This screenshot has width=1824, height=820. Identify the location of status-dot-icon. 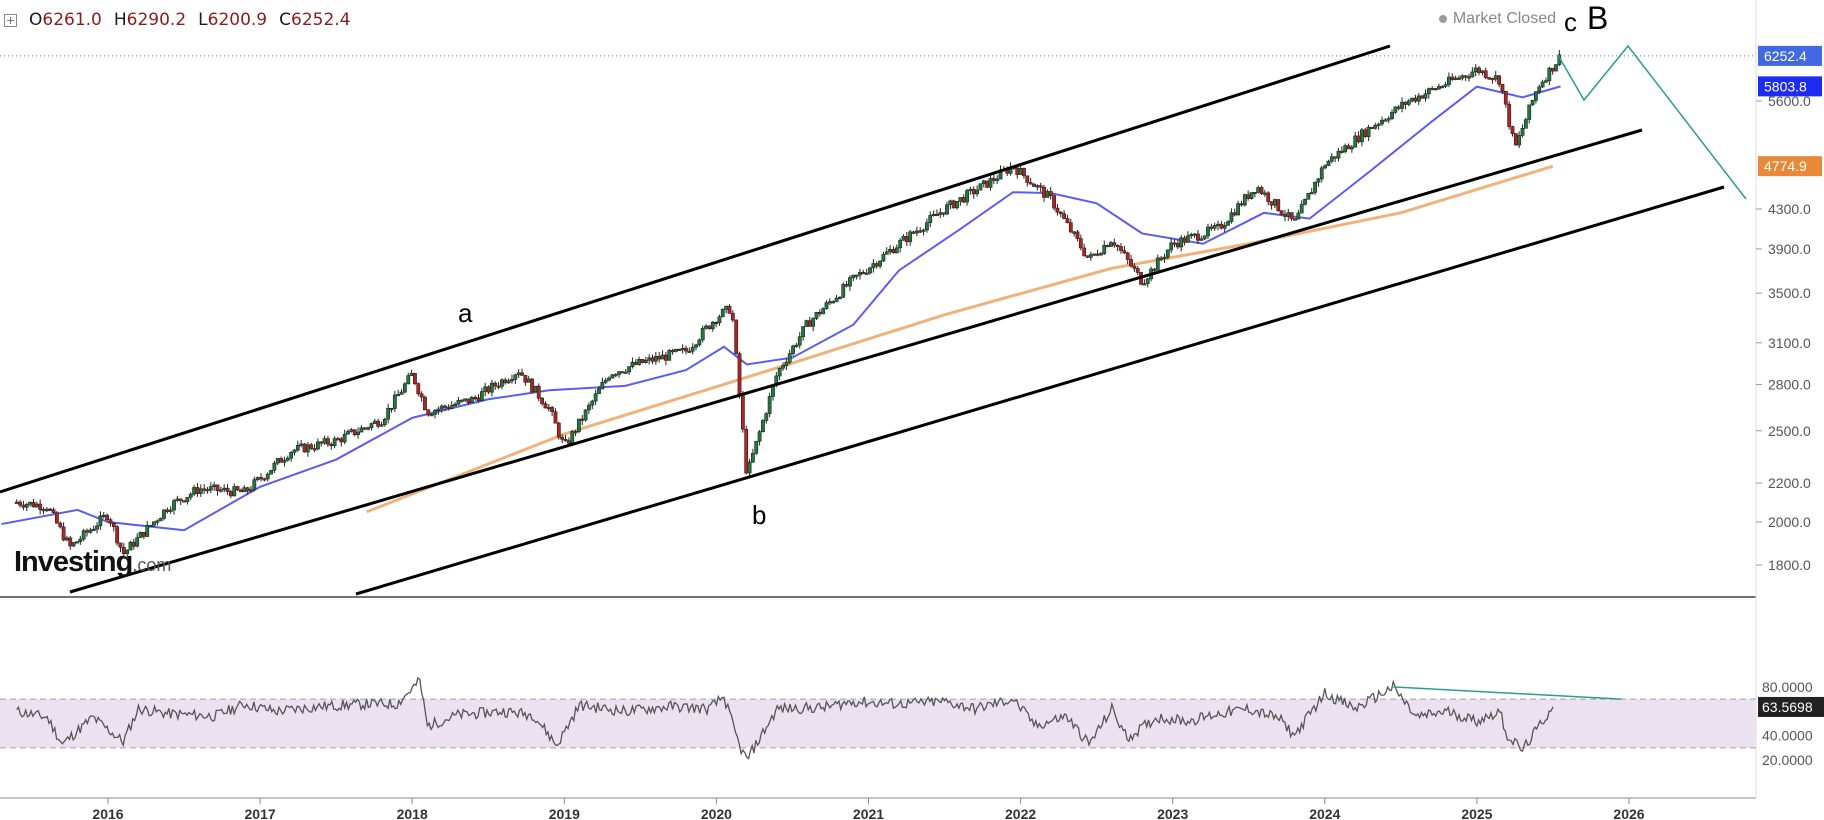
(1442, 19).